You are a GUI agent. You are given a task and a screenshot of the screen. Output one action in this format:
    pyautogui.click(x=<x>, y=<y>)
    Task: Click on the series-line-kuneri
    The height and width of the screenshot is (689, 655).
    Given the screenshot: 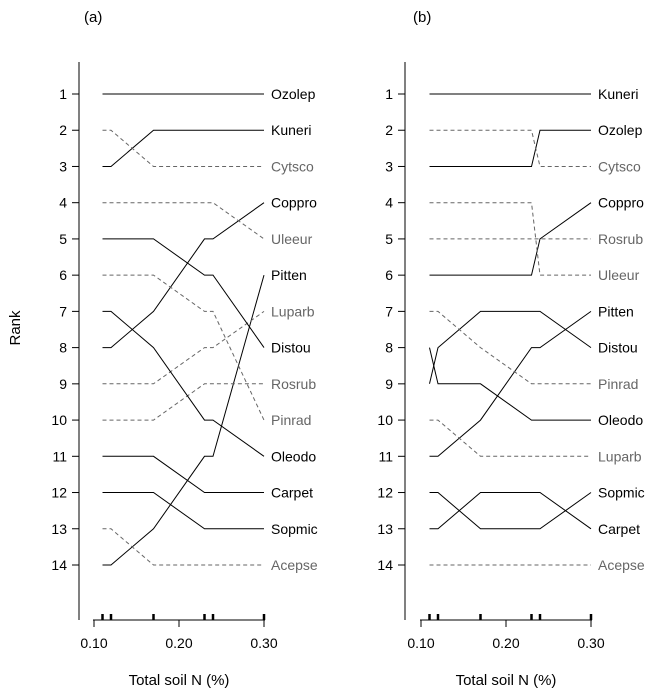 What is the action you would take?
    pyautogui.click(x=183, y=148)
    